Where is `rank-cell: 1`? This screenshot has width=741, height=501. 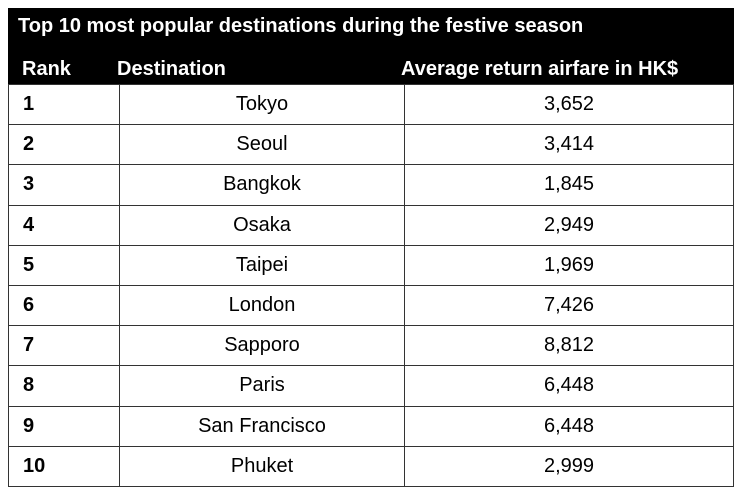
rank-cell: 1 is located at coordinates (64, 104).